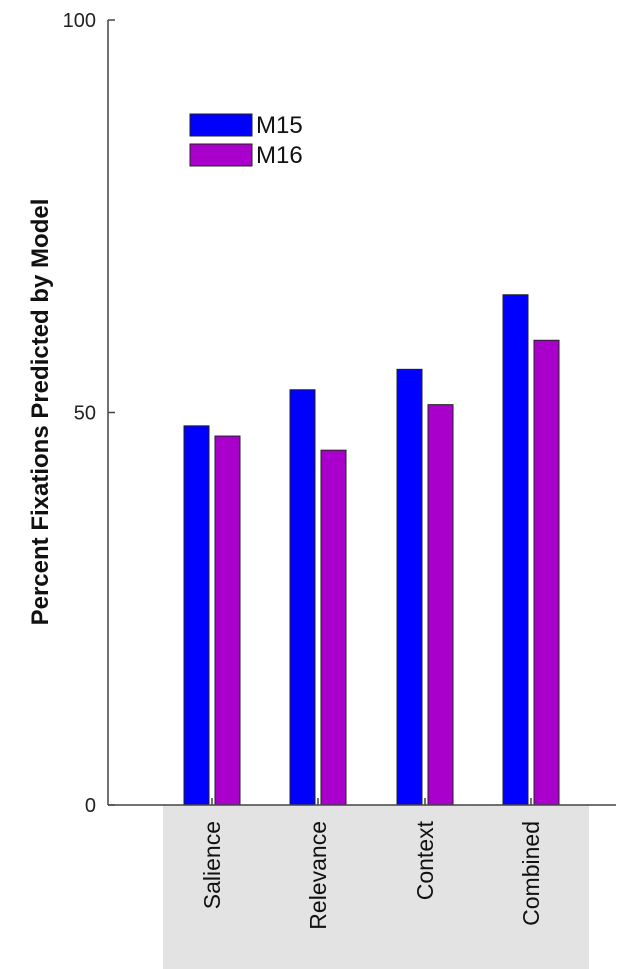 The height and width of the screenshot is (969, 642). What do you see at coordinates (409, 587) in the screenshot?
I see `bar-m15-context` at bounding box center [409, 587].